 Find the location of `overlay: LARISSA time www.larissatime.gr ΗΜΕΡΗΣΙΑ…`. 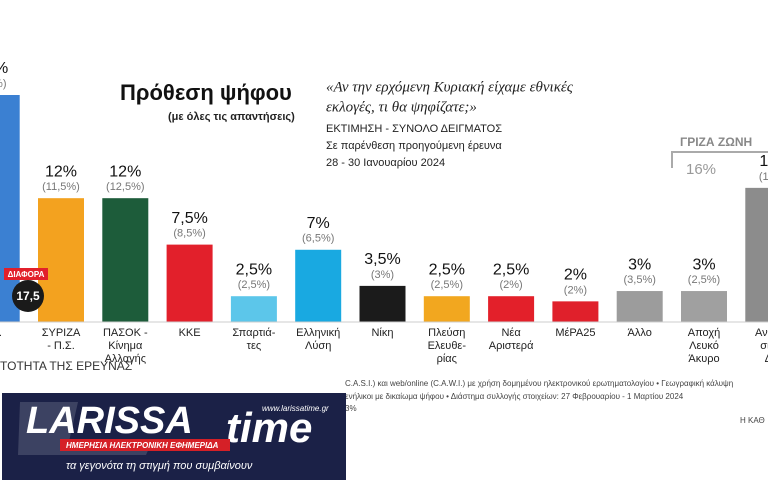

overlay: LARISSA time www.larissatime.gr ΗΜΕΡΗΣΙΑ… is located at coordinates (174, 436).